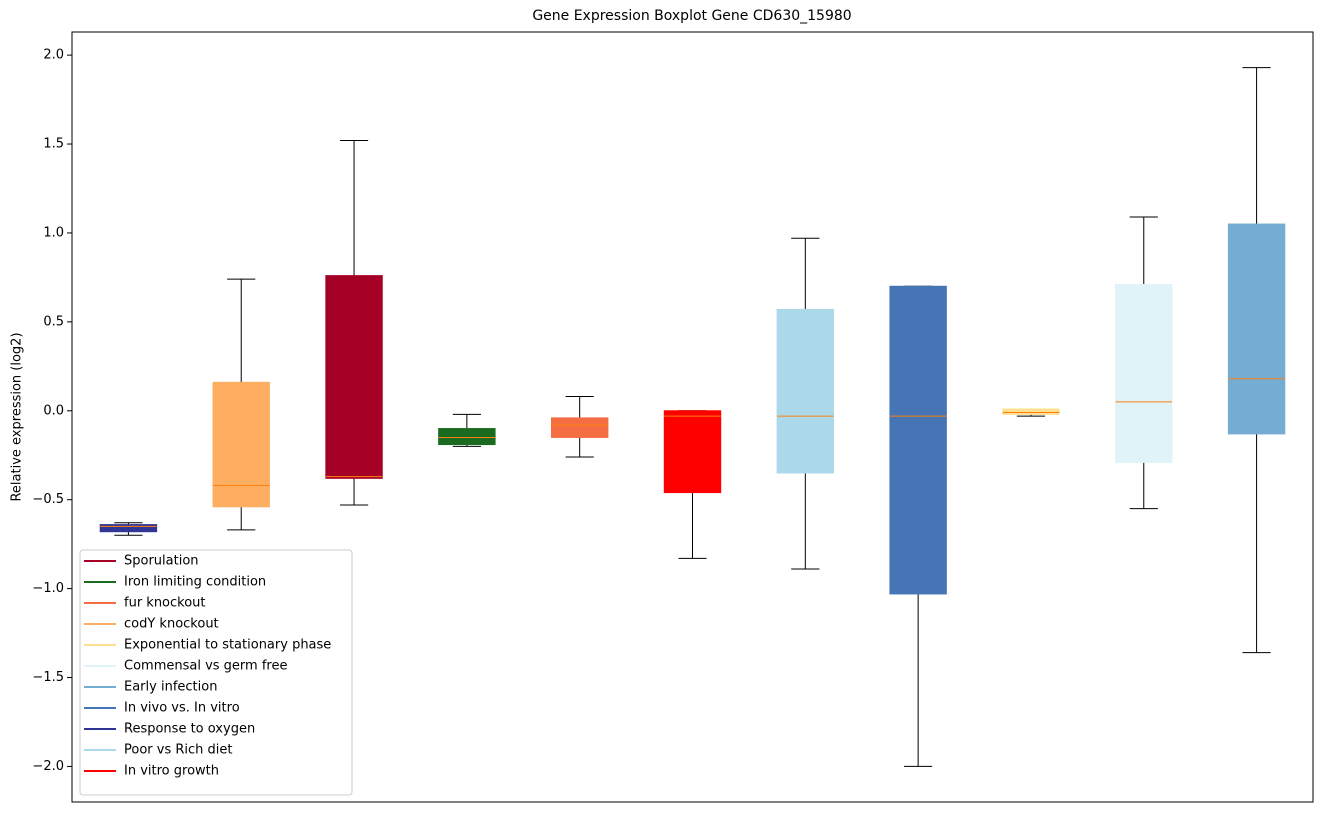  Describe the element at coordinates (171, 771) in the screenshot. I see `legend-label: In vitro growth` at that location.